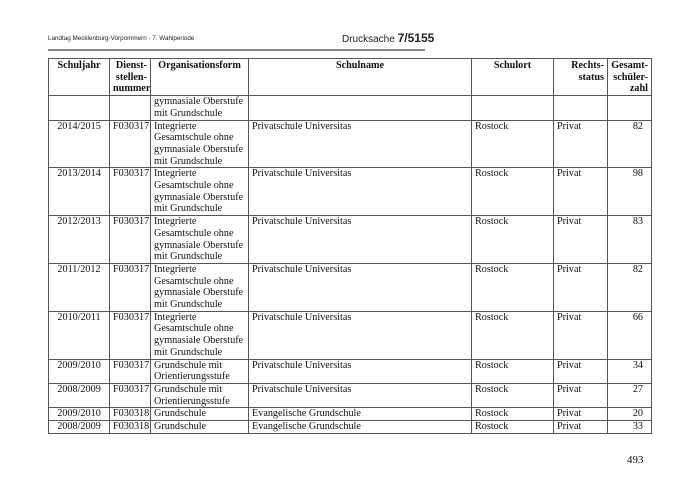  I want to click on column-header-line: Schulname, so click(360, 65).